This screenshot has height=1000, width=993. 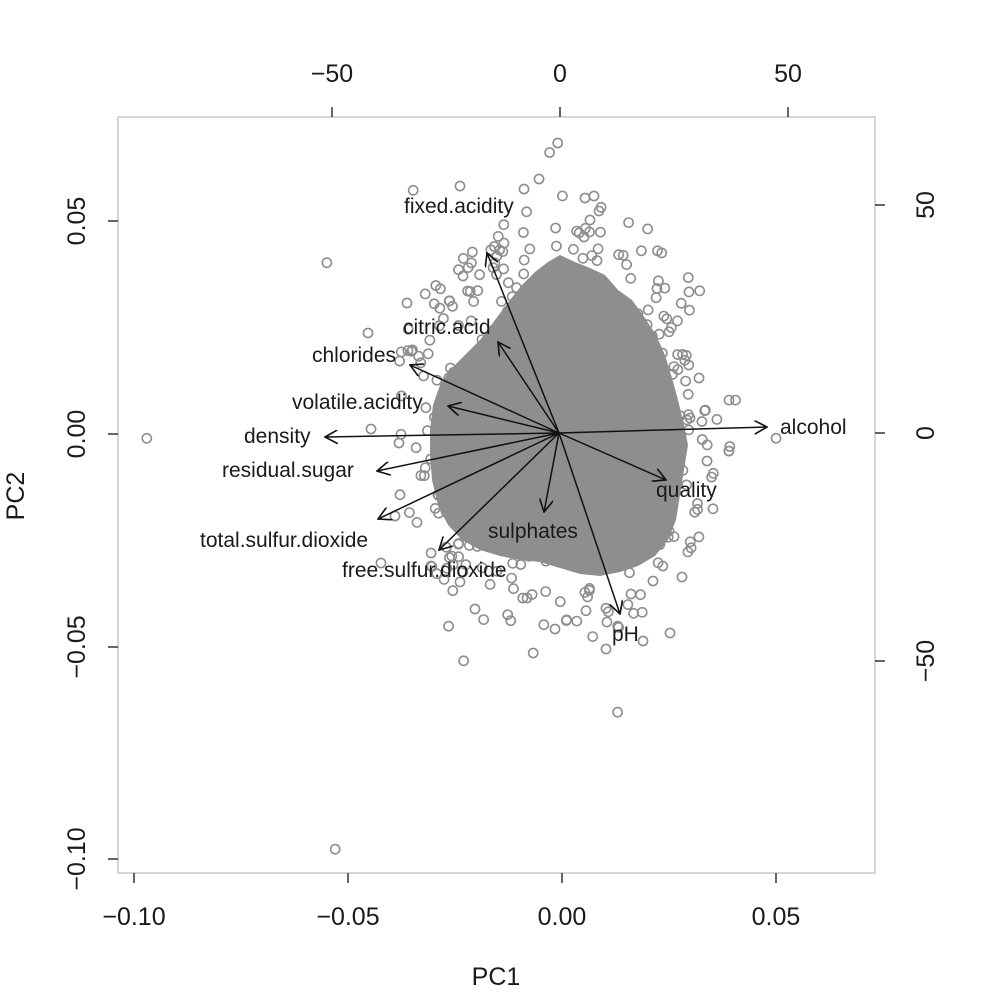 I want to click on x-tick-label: 0.05, so click(x=776, y=917).